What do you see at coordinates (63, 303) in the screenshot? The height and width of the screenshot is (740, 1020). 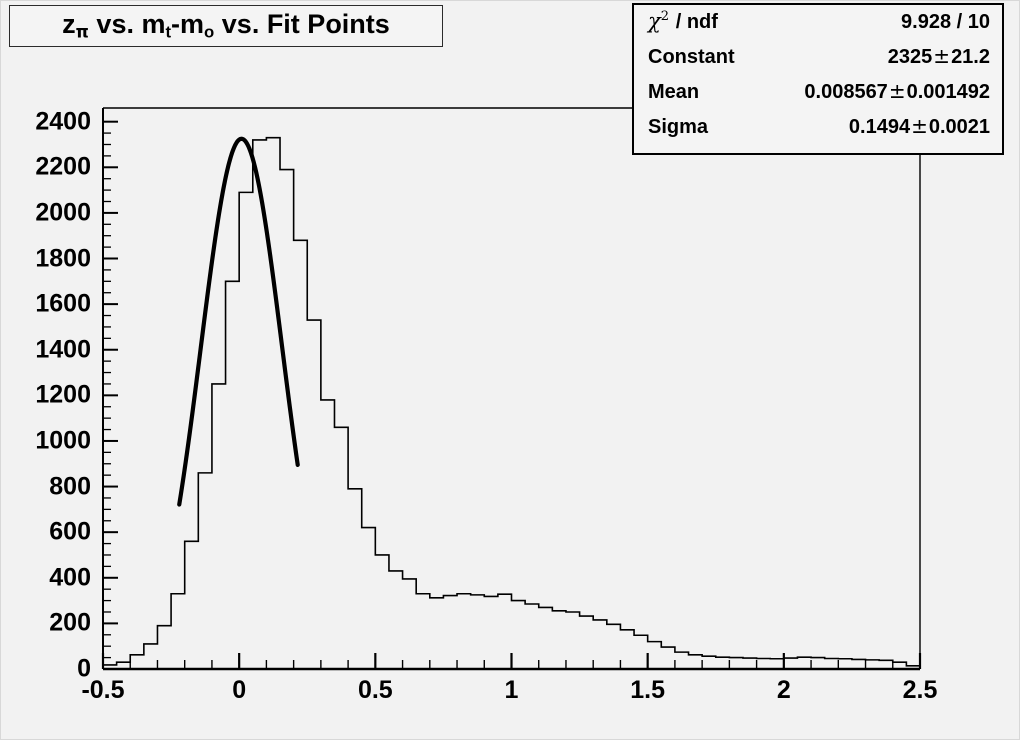 I see `y-tick-label-1600: 1600` at bounding box center [63, 303].